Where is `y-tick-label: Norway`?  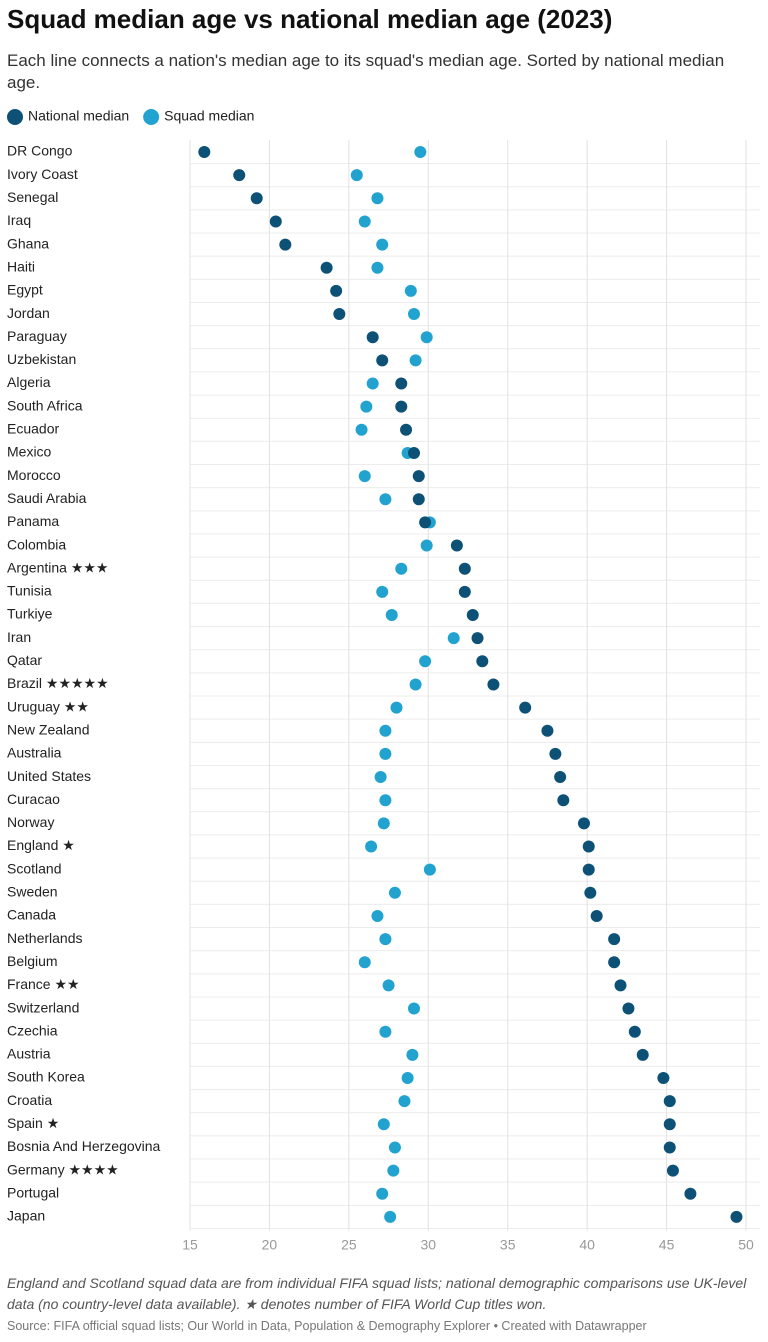
y-tick-label: Norway is located at coordinates (30, 822).